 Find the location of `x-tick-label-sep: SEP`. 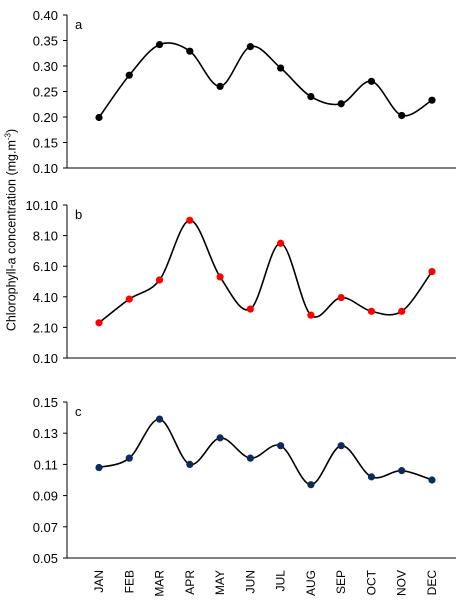

x-tick-label-sep: SEP is located at coordinates (341, 582).